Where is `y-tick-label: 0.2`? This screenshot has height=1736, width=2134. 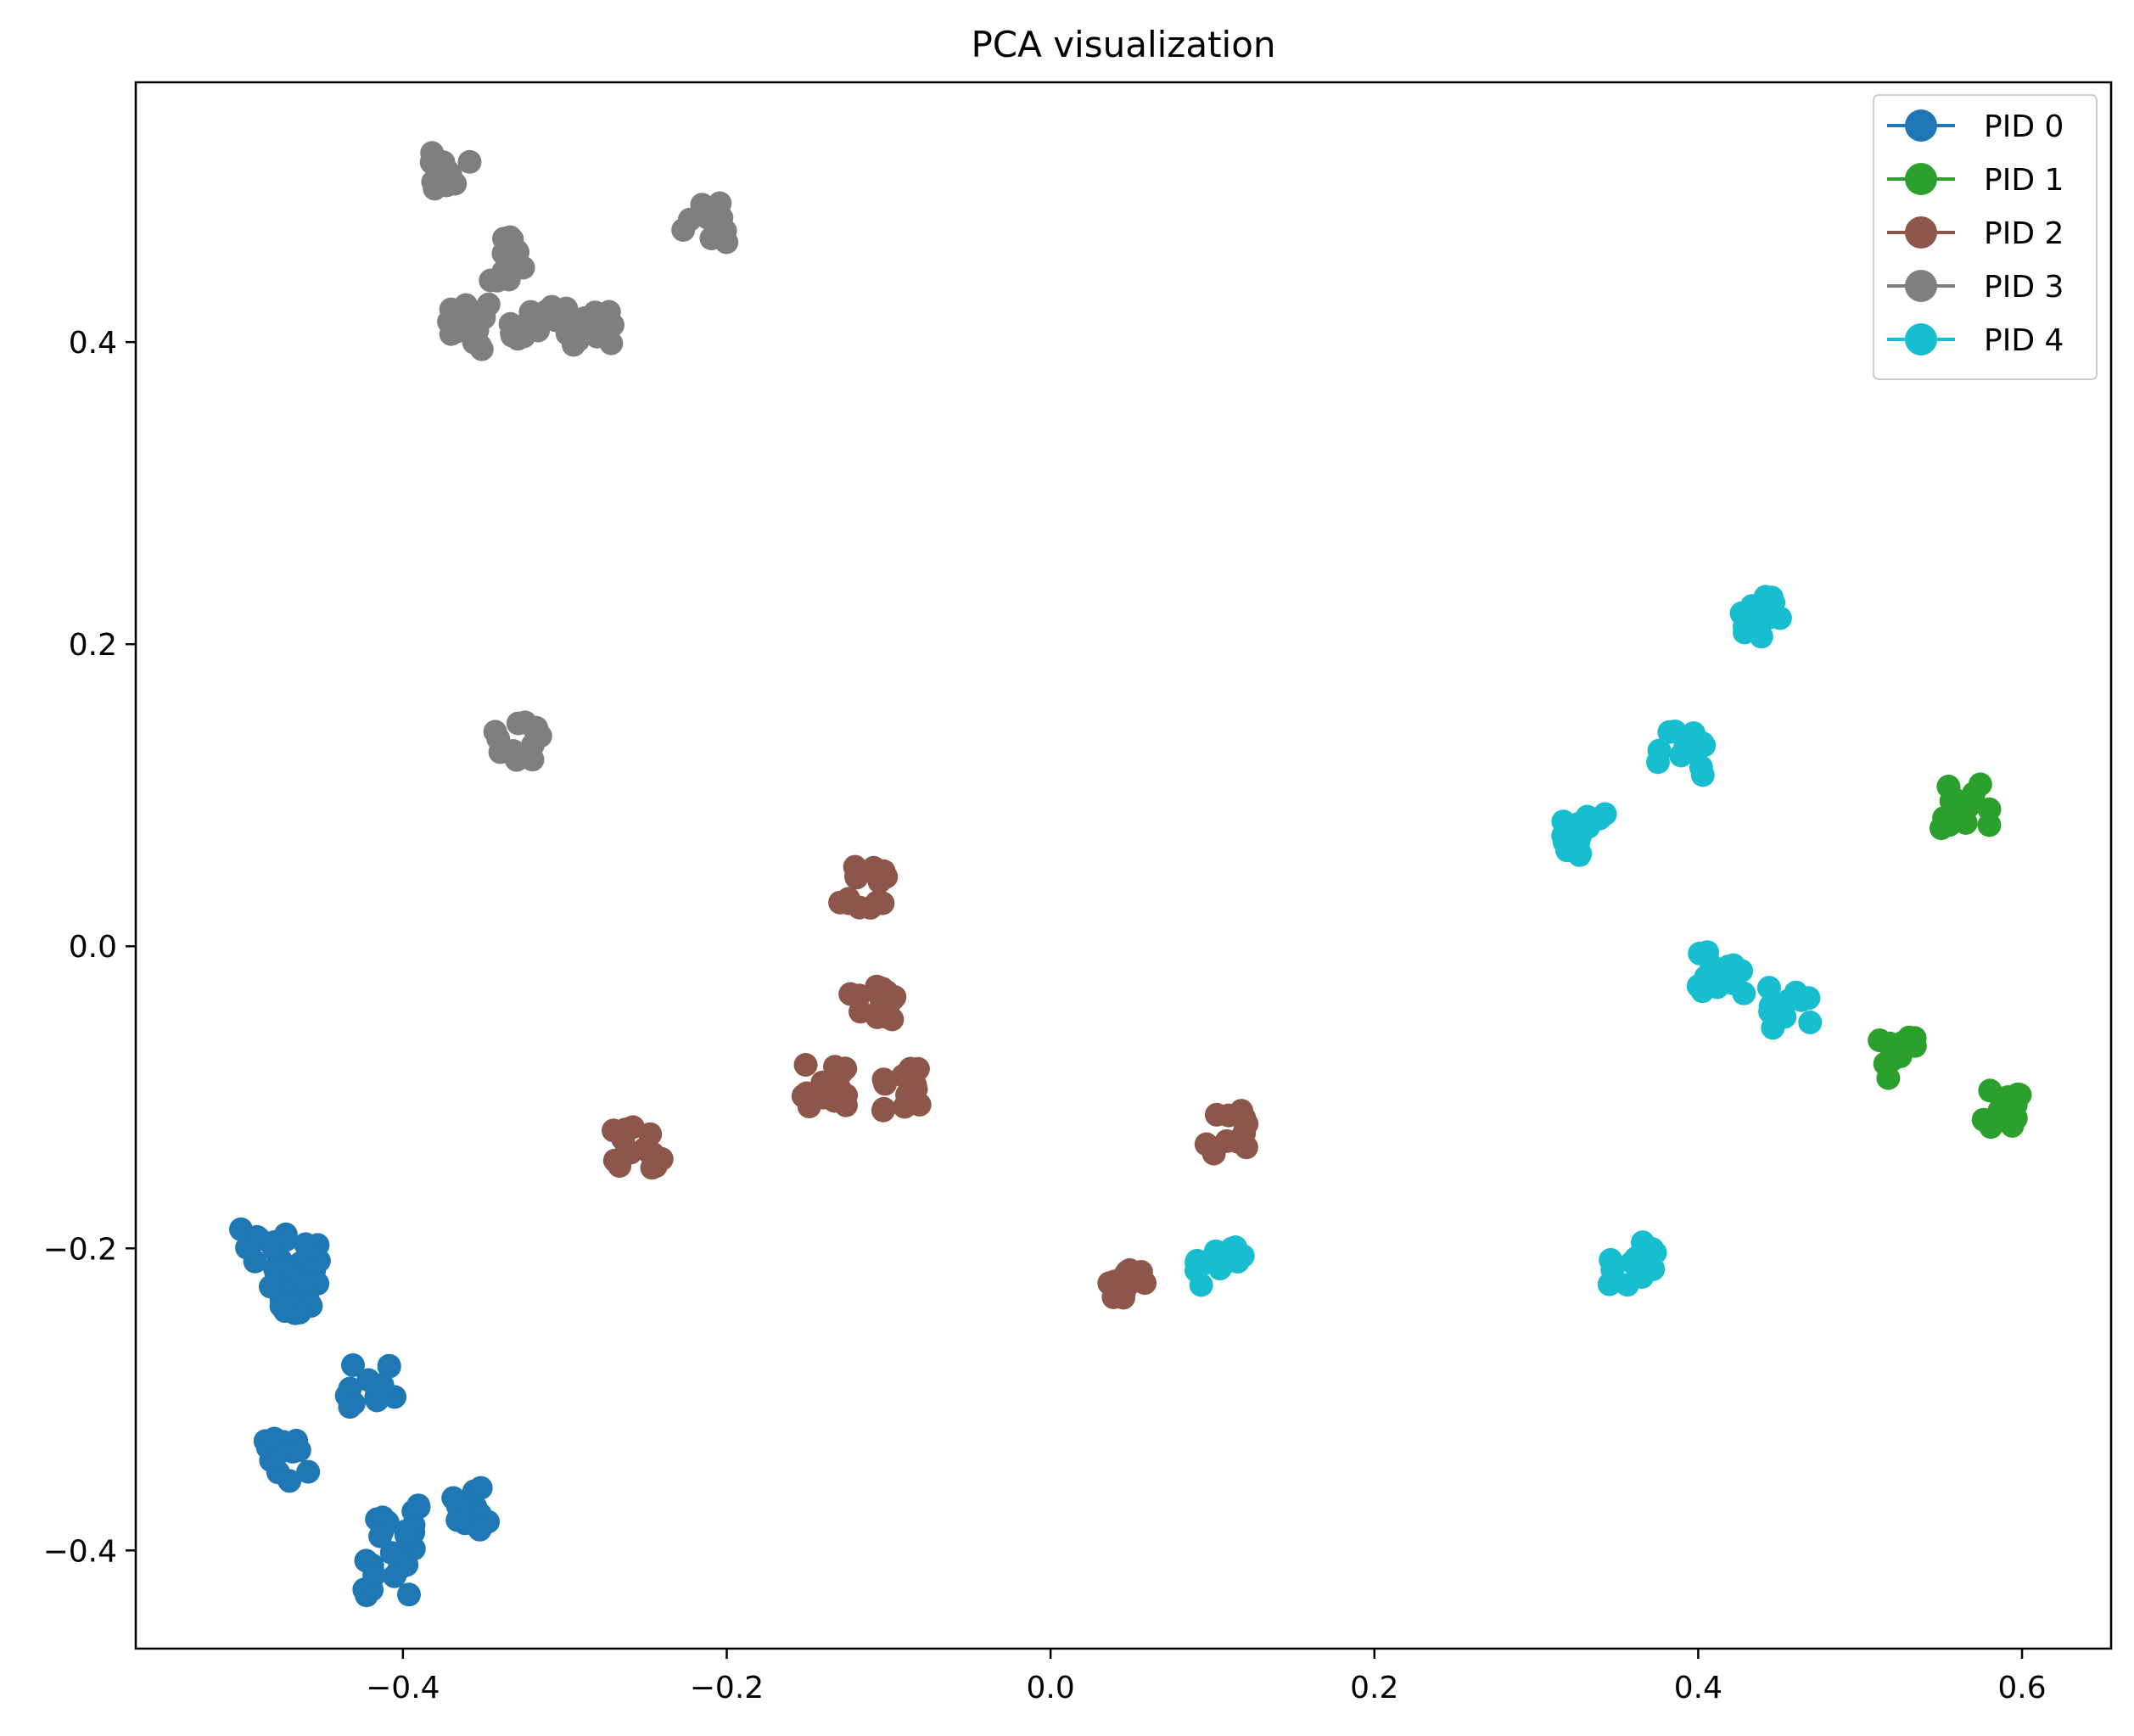
y-tick-label: 0.2 is located at coordinates (93, 645).